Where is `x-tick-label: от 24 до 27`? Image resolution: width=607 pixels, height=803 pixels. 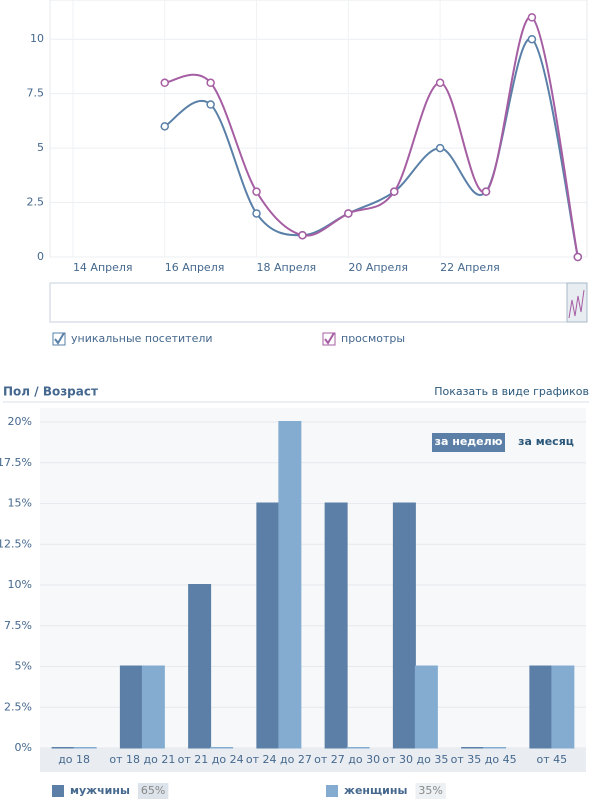
x-tick-label: от 24 до 27 is located at coordinates (279, 759).